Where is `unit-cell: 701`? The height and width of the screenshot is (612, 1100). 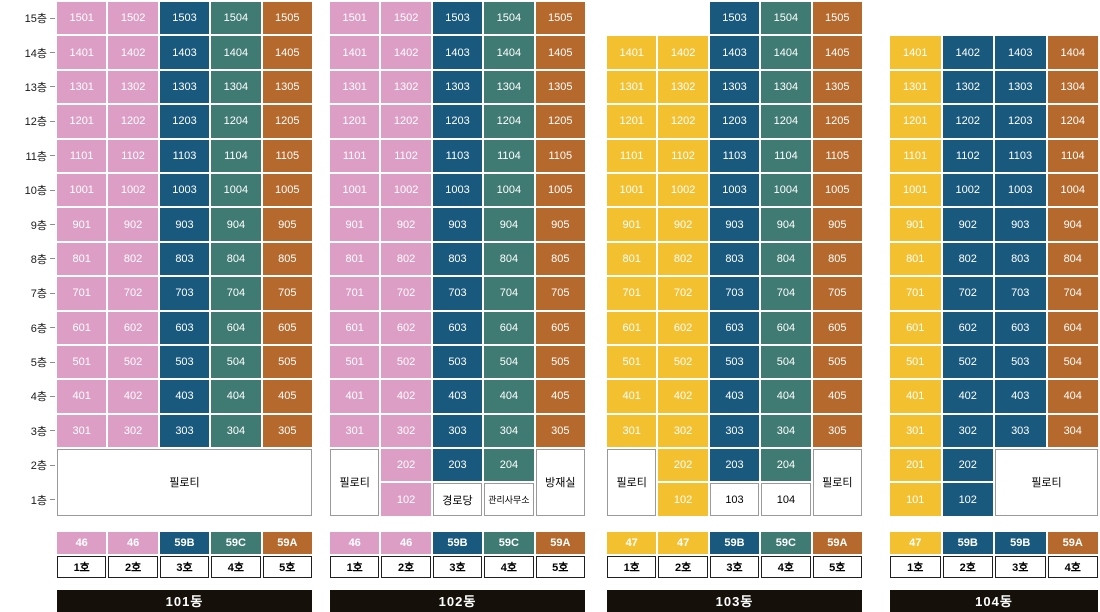 unit-cell: 701 is located at coordinates (82, 293).